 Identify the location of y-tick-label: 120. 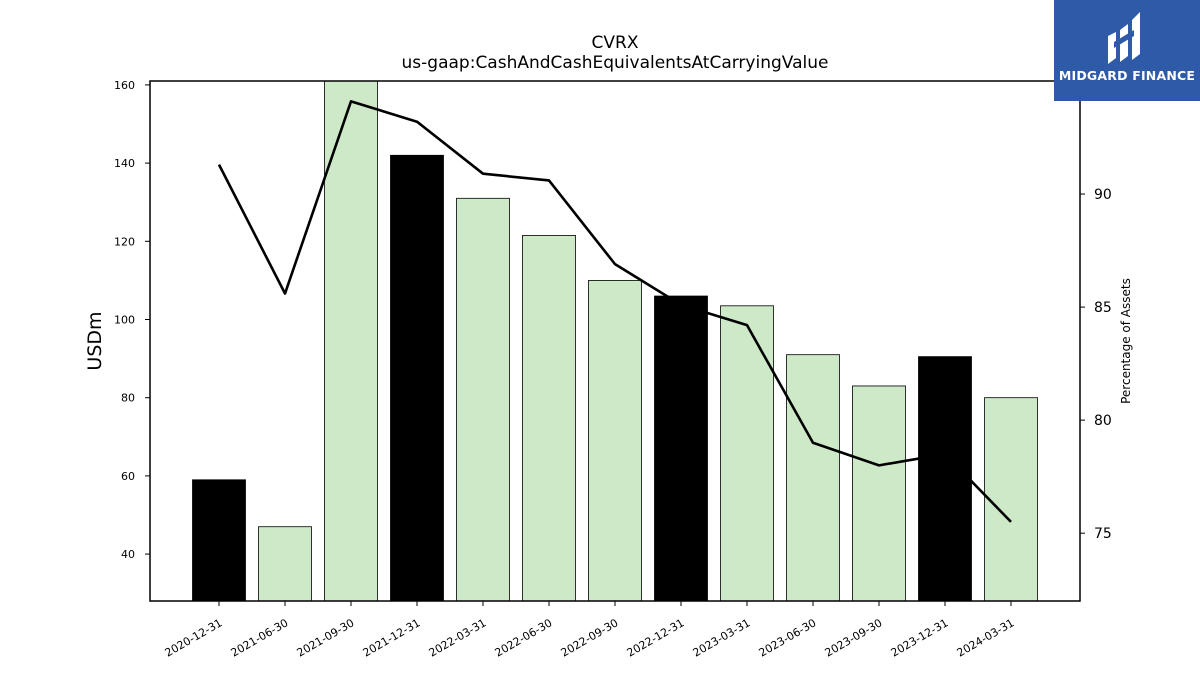
(124, 241).